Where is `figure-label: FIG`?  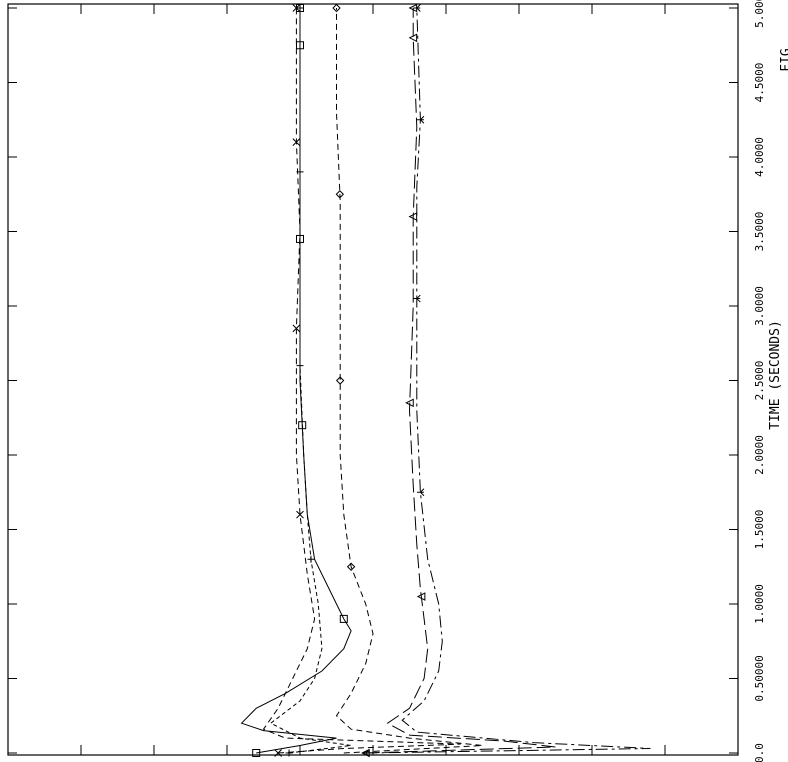
figure-label: FIG is located at coordinates (783, 60).